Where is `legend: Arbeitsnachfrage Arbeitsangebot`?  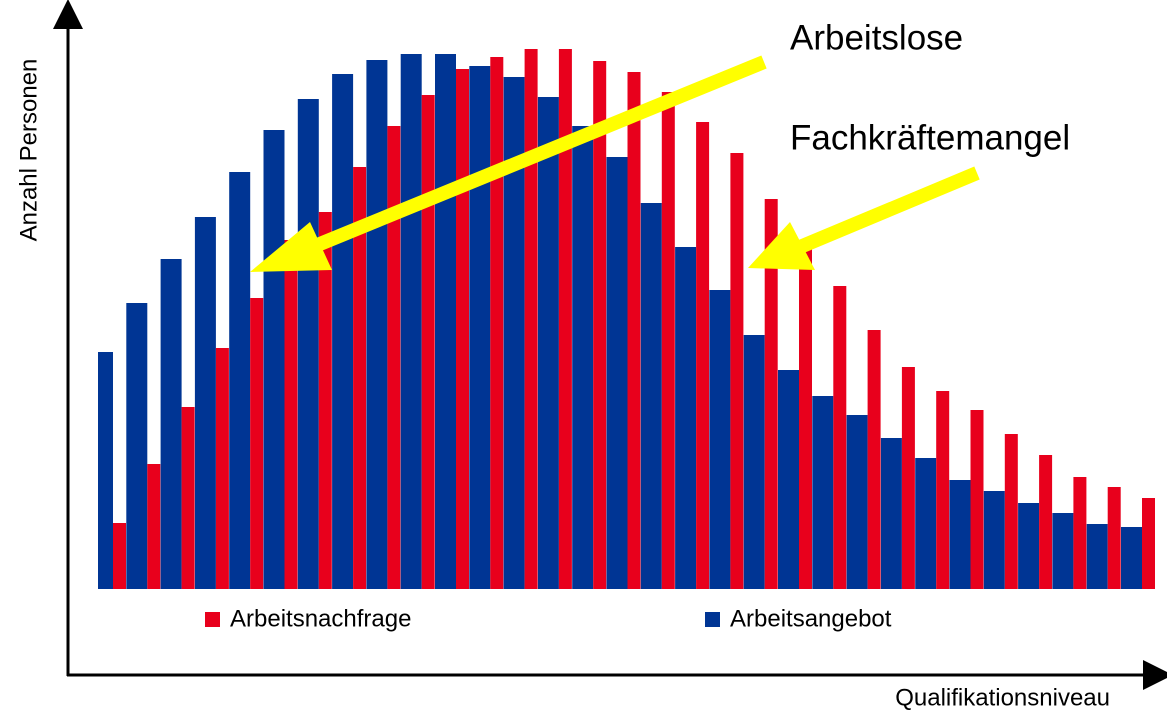
legend: Arbeitsnachfrage Arbeitsangebot is located at coordinates (548, 618).